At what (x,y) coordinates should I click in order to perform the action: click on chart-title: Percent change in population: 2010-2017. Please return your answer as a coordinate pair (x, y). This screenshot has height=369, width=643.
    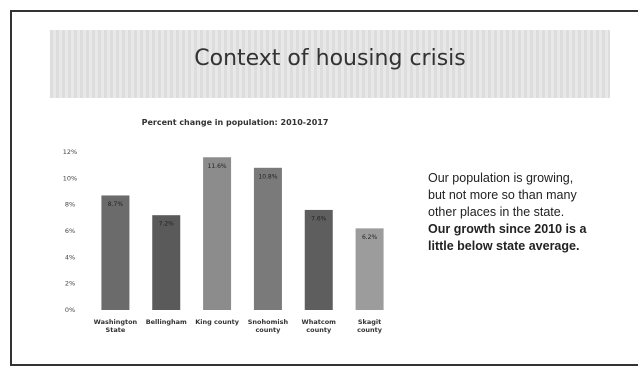
    Looking at the image, I should click on (235, 122).